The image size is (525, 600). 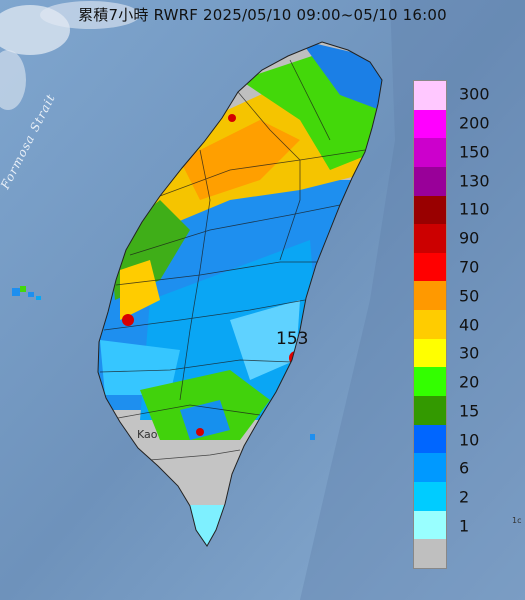 I want to click on rainfall-legend: 300 200 150 130 110 90 70 50 40 30 20 15 10 6 2 1, so click(x=461, y=324).